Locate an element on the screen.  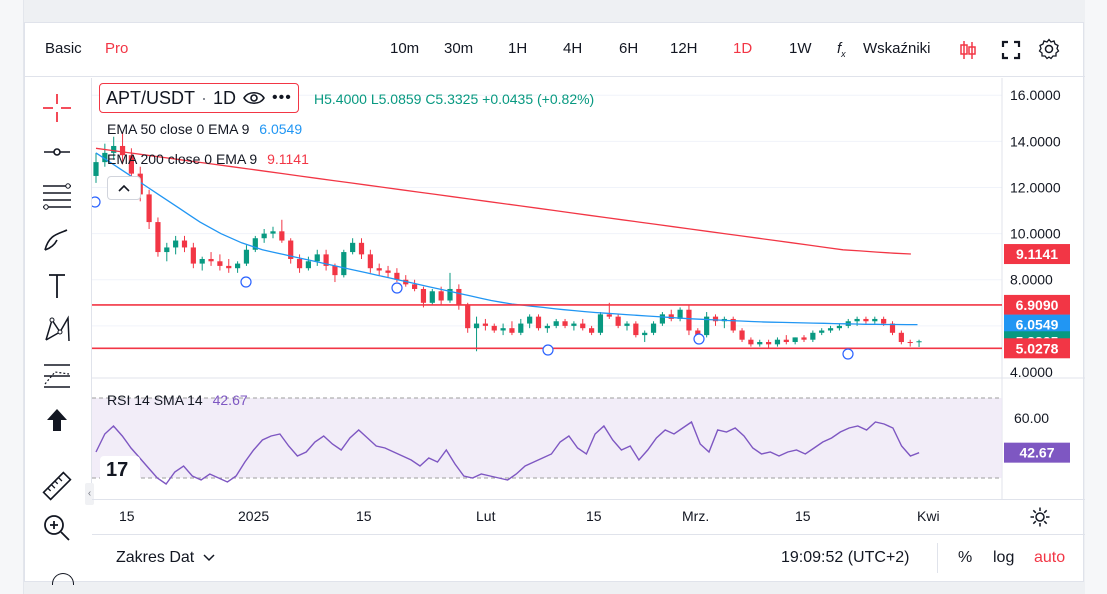
interval-1h: 1H is located at coordinates (518, 48).